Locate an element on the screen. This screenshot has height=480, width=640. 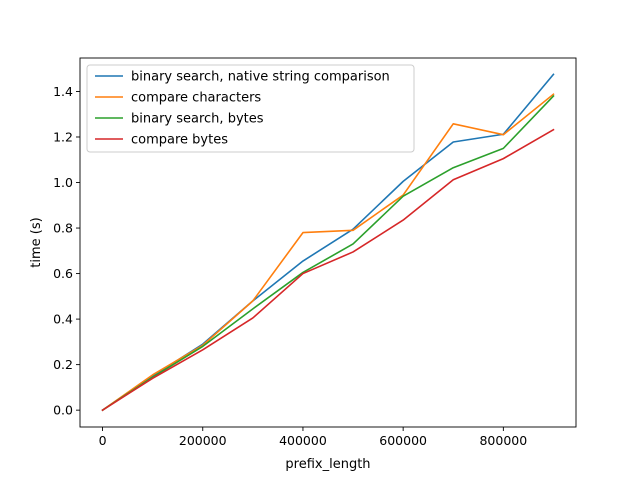
x-axis-ticks: 0 200000 400000 600000 800000 is located at coordinates (313, 437).